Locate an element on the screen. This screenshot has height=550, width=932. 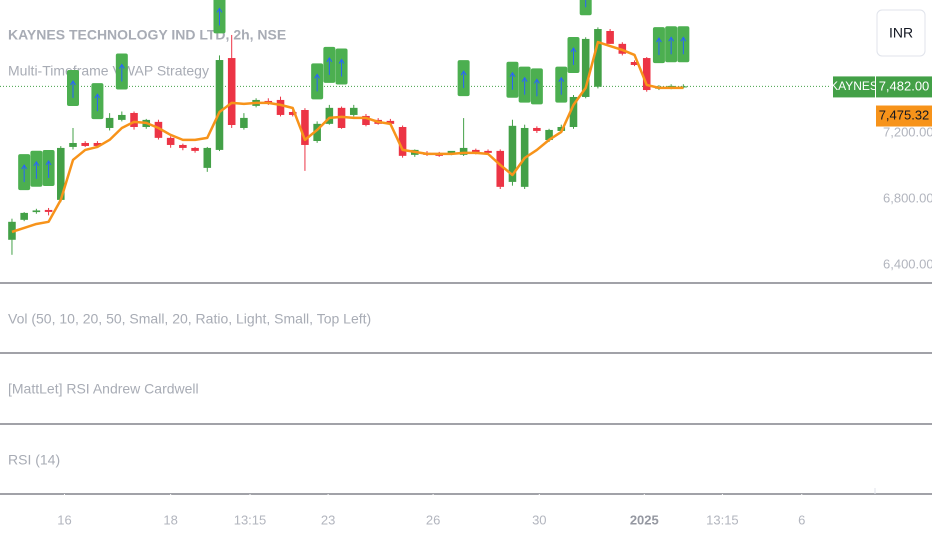
symbol-tag is located at coordinates (854, 87).